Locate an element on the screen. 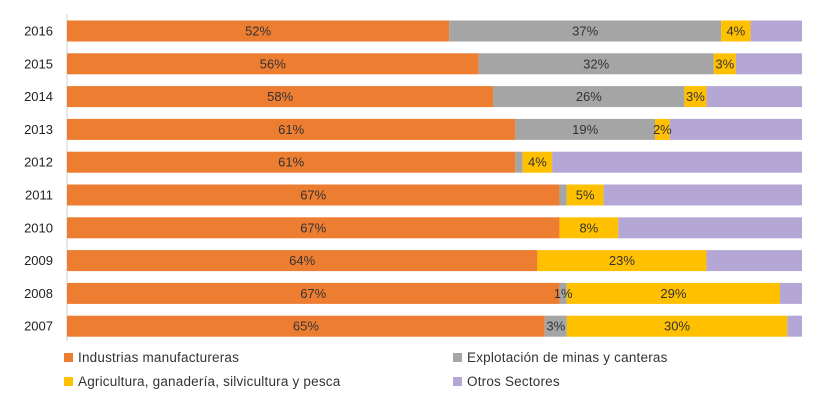 This screenshot has height=408, width=814. data-label: 29% is located at coordinates (673, 293).